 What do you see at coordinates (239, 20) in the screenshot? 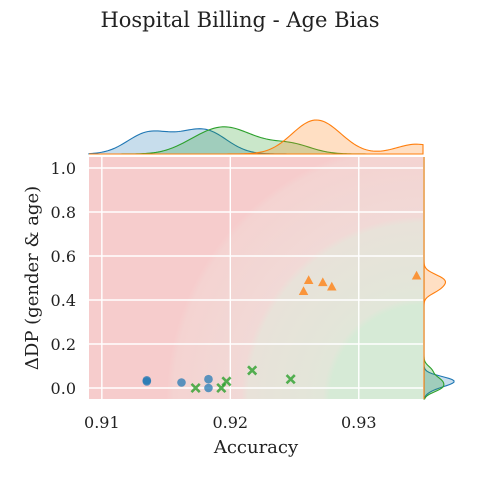
I see `chart-title: Hospital Billing - Age Bias` at bounding box center [239, 20].